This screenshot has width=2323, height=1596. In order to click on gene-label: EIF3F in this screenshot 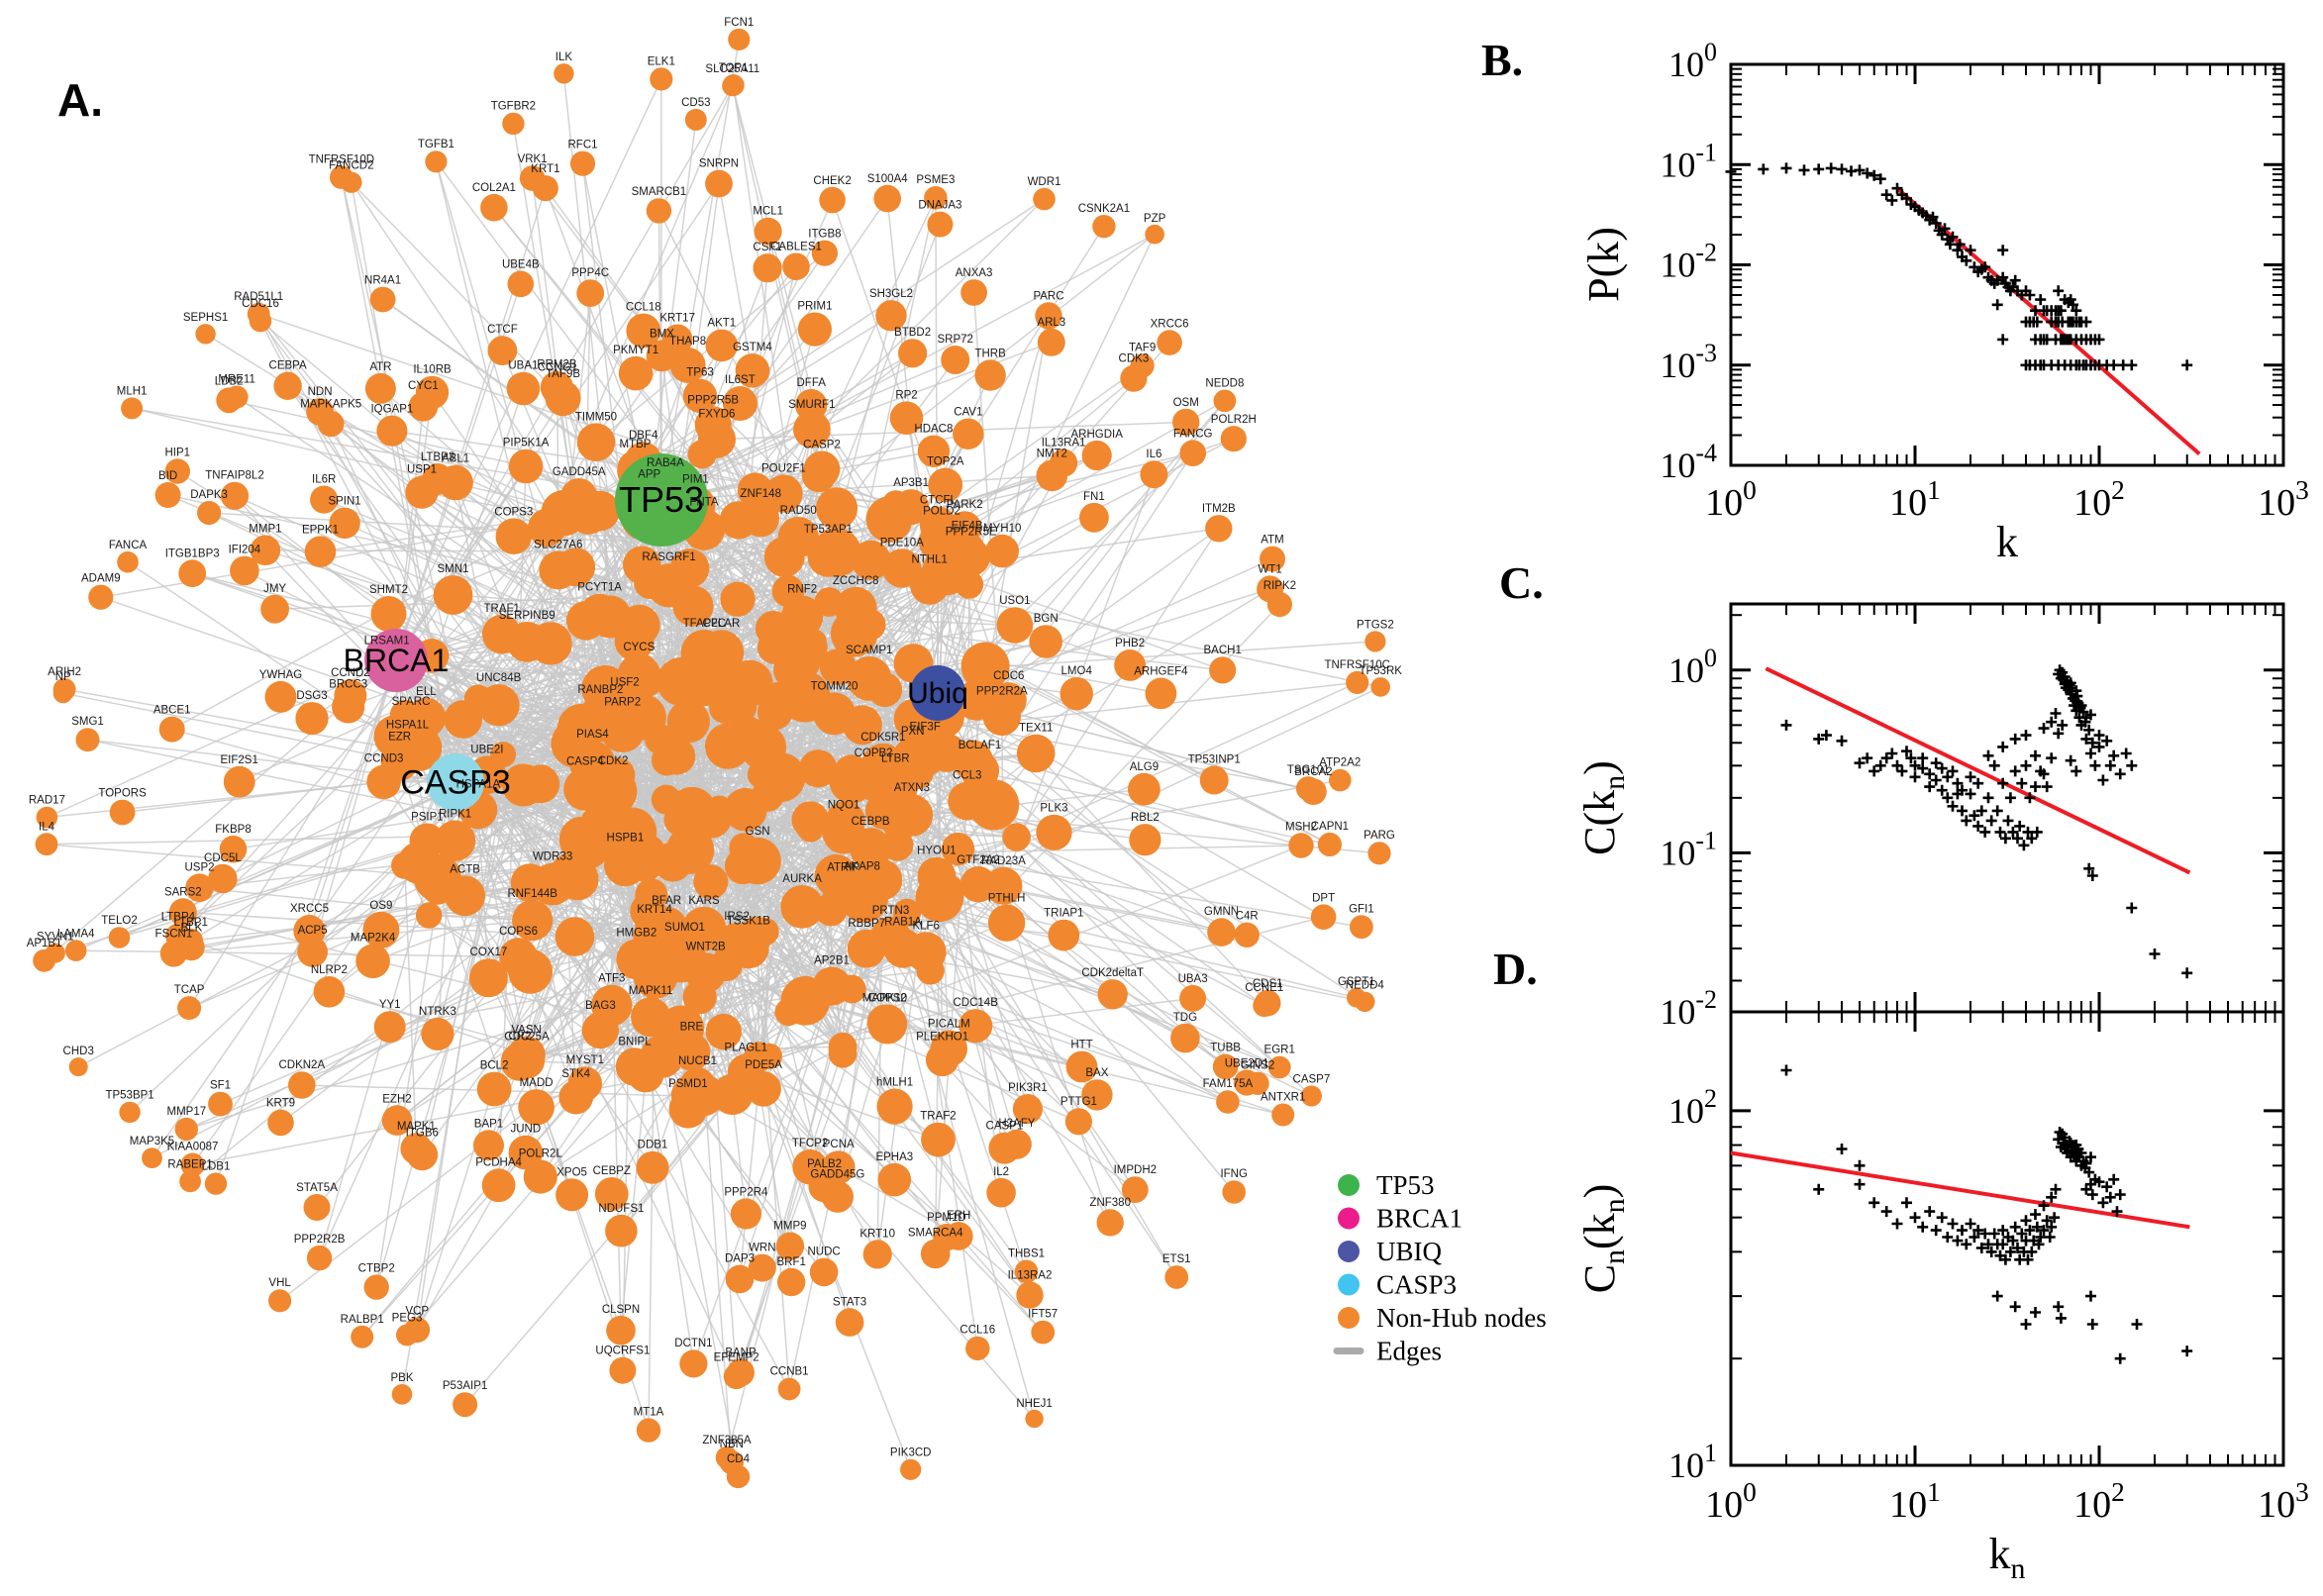, I will do `click(925, 728)`.